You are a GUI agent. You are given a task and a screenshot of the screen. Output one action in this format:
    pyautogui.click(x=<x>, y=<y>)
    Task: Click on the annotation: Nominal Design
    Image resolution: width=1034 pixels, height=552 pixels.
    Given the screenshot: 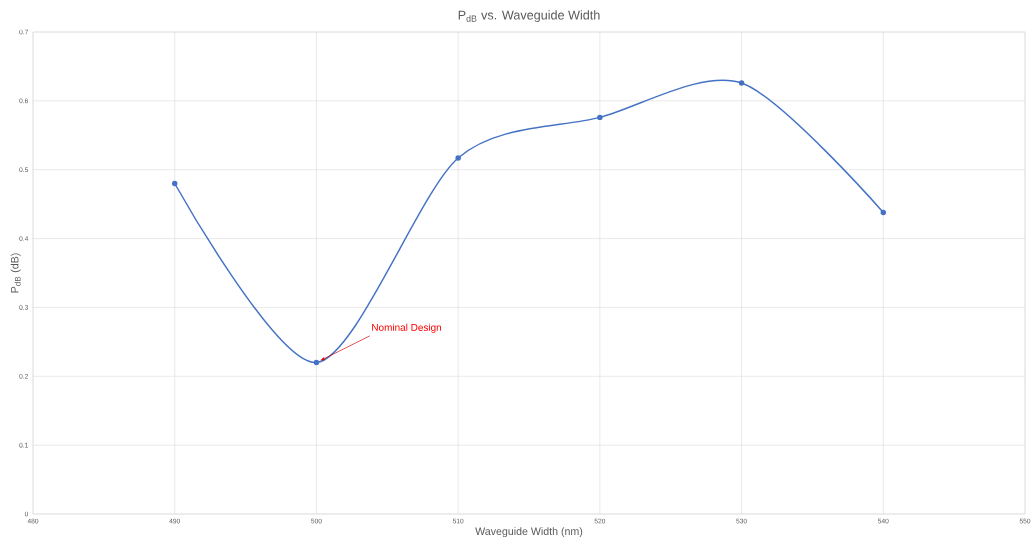 What is the action you would take?
    pyautogui.click(x=407, y=328)
    